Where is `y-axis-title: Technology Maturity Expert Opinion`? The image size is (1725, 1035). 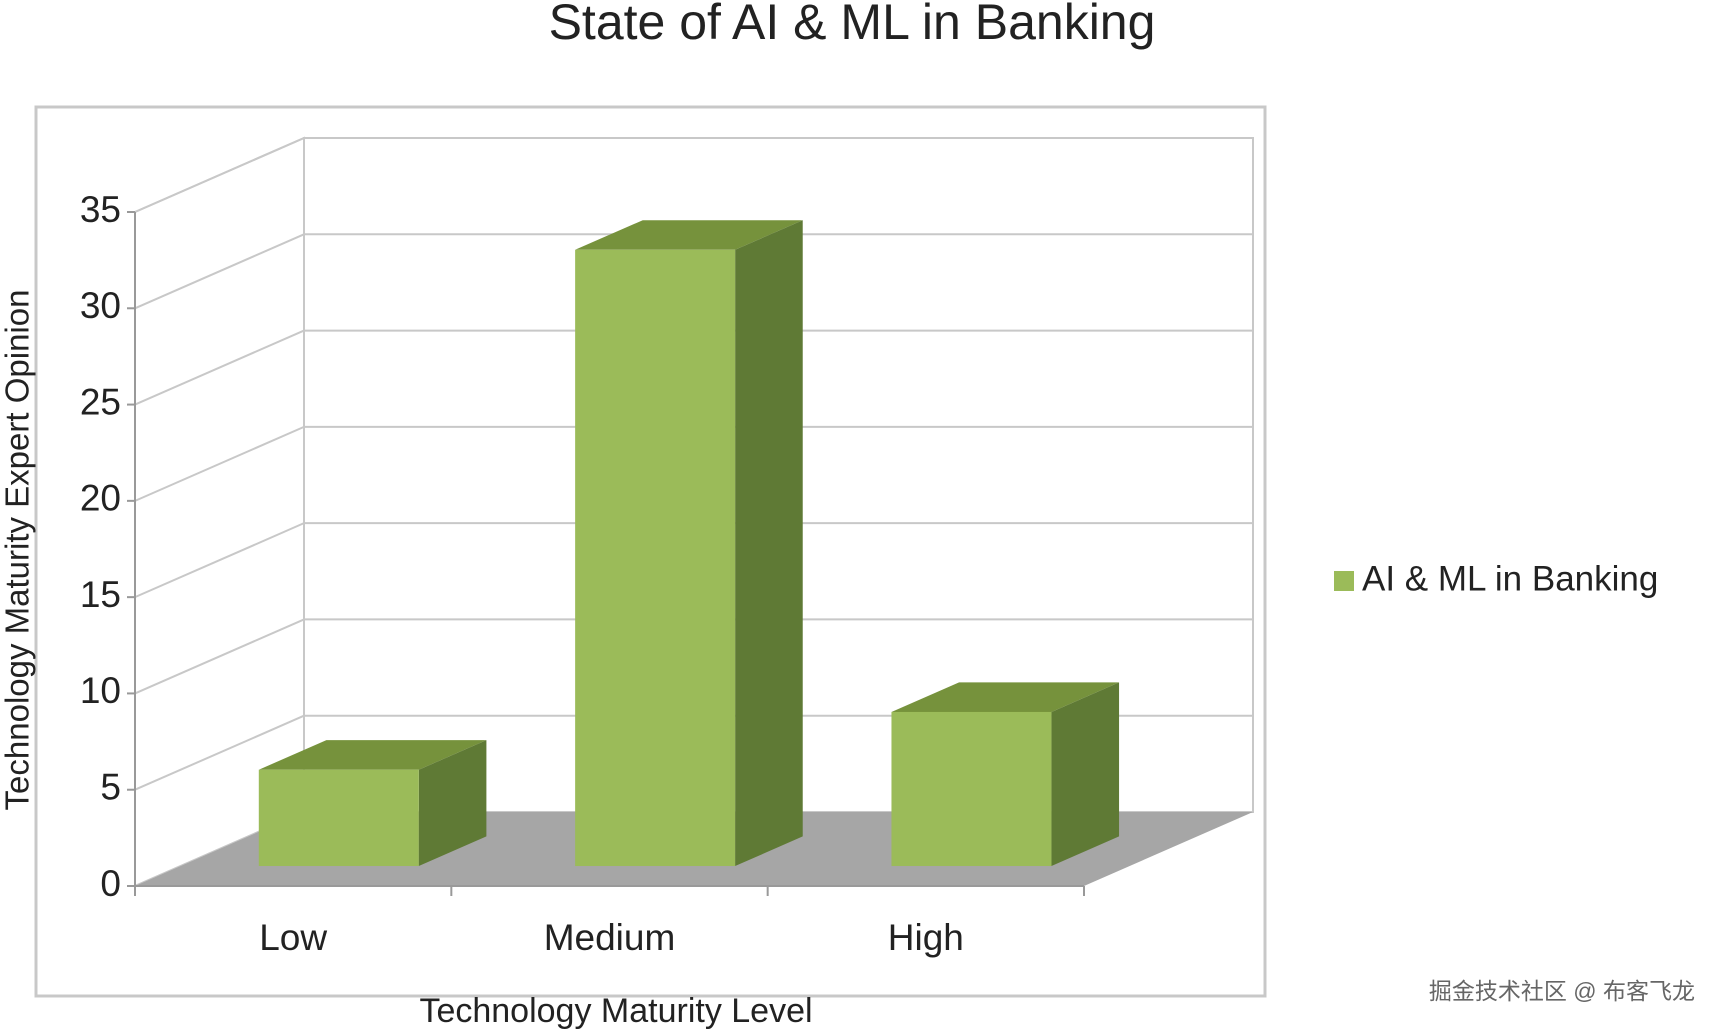 y-axis-title: Technology Maturity Expert Opinion is located at coordinates (18, 550).